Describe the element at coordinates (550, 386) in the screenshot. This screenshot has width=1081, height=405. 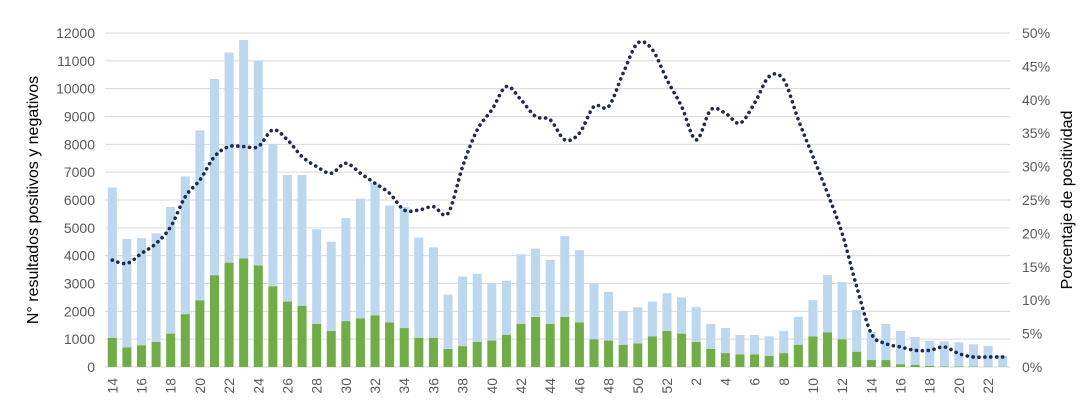
I see `x-tick-label: 44` at that location.